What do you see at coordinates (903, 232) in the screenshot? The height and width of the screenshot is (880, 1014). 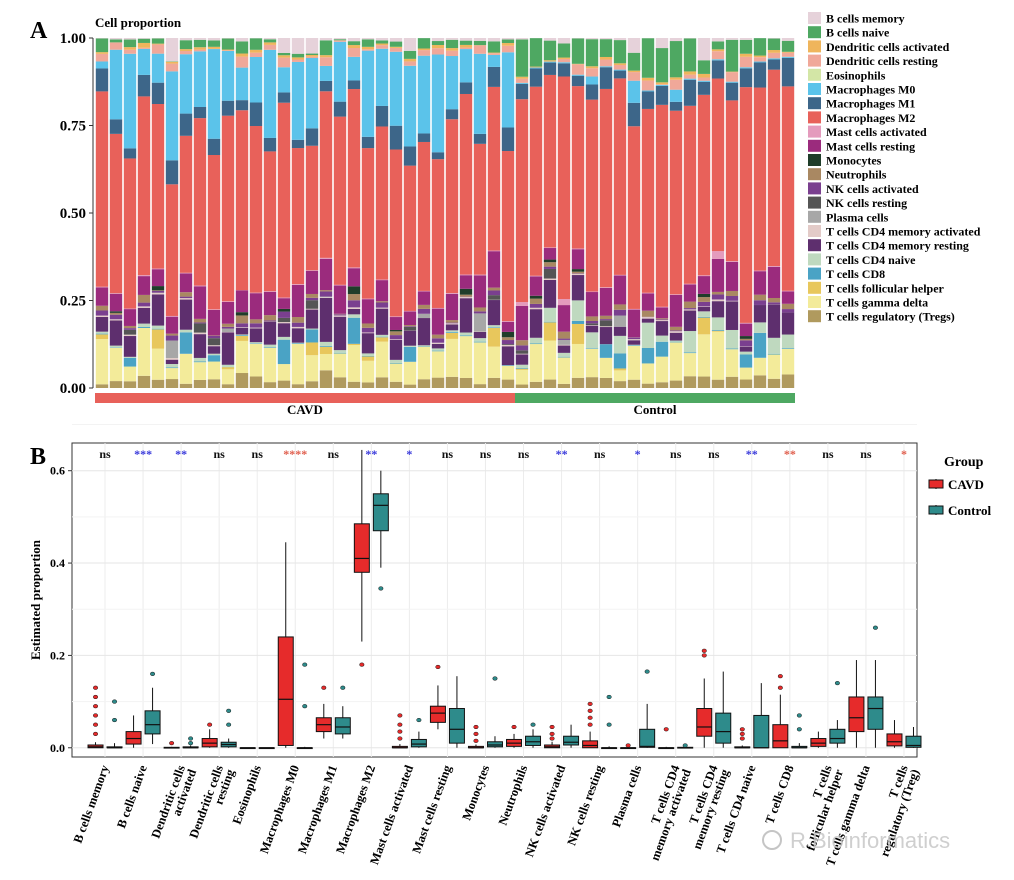 I see `a-legend-label: T cells CD4 memory activated` at bounding box center [903, 232].